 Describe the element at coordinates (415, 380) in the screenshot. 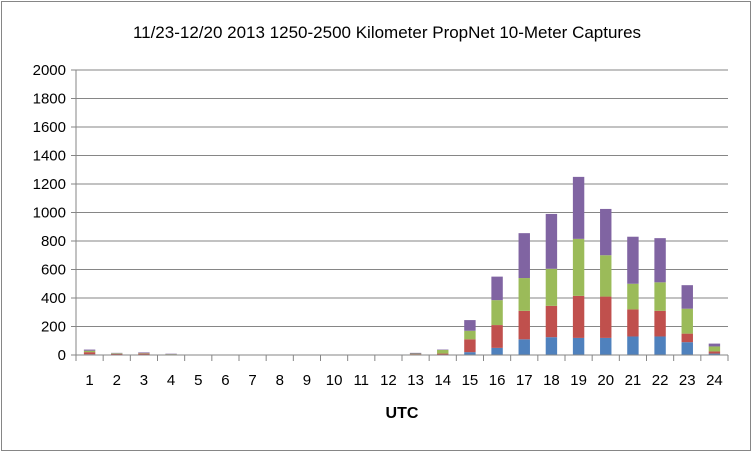

I see `x-tick-label: 13` at that location.